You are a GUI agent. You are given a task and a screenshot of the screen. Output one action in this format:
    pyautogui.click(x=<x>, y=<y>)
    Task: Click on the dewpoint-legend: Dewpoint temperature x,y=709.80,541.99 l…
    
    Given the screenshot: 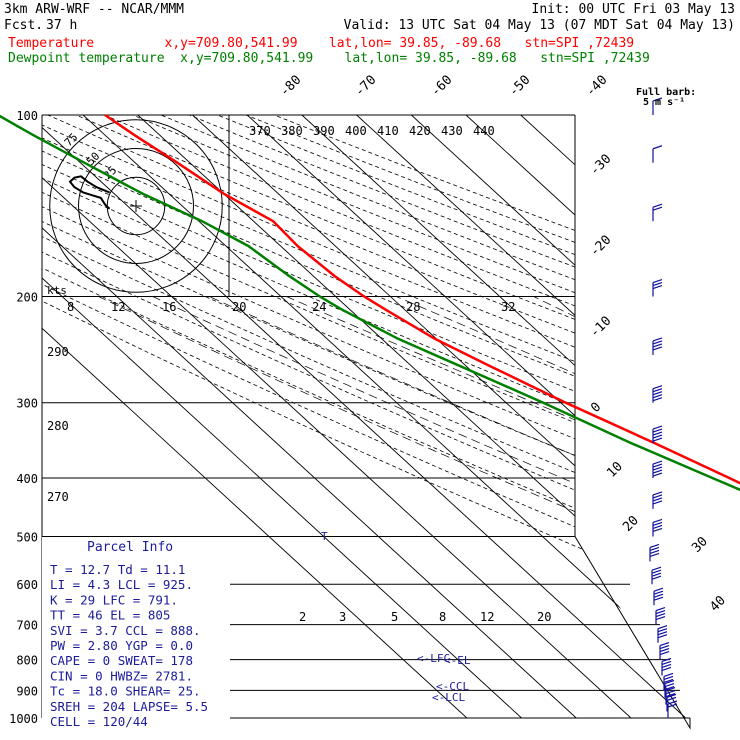 What is the action you would take?
    pyautogui.click(x=329, y=58)
    